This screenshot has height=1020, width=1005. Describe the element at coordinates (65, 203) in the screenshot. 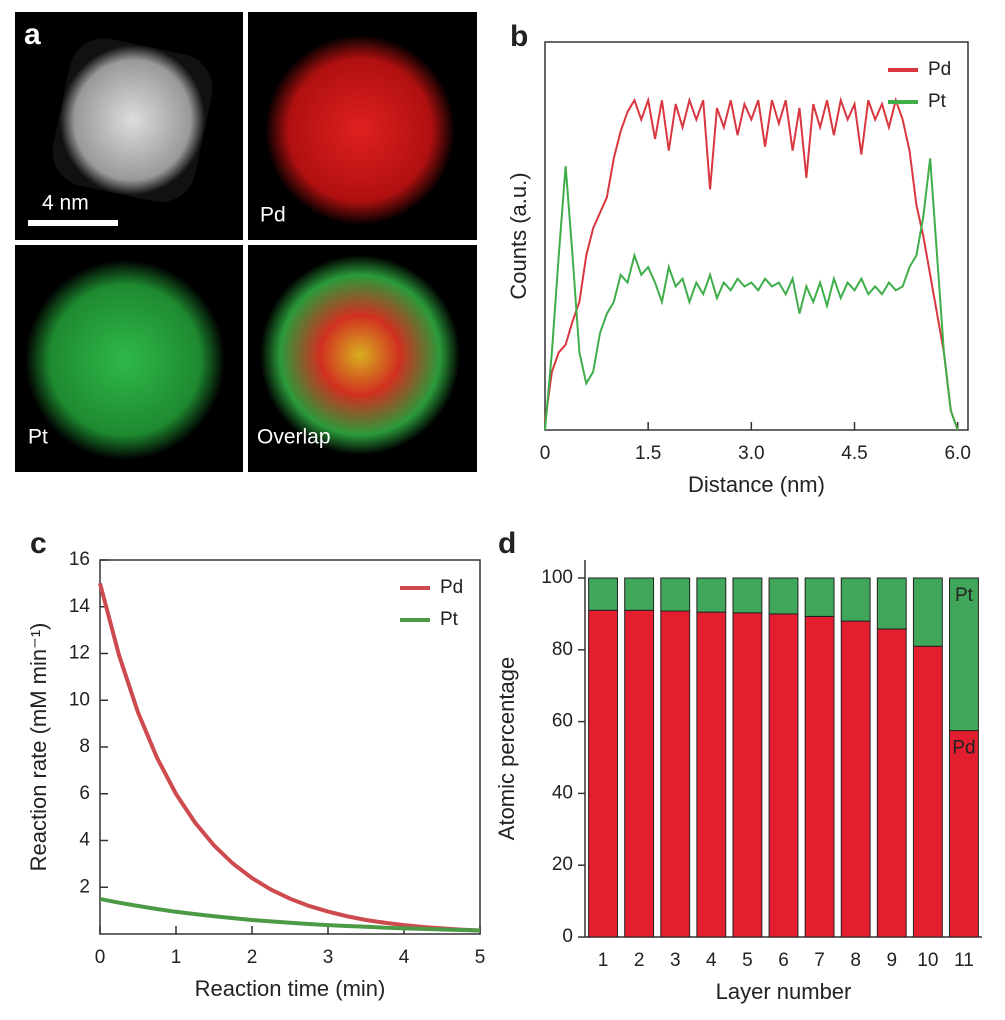

I see `scale-label: 4 nm` at that location.